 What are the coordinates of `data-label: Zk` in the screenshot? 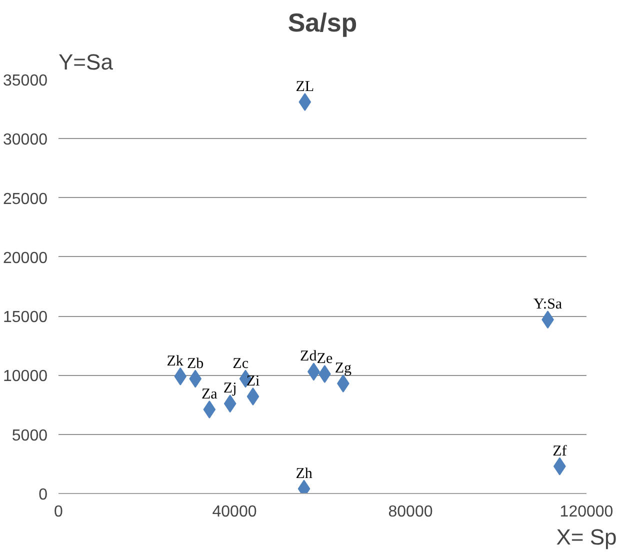 It's located at (175, 361).